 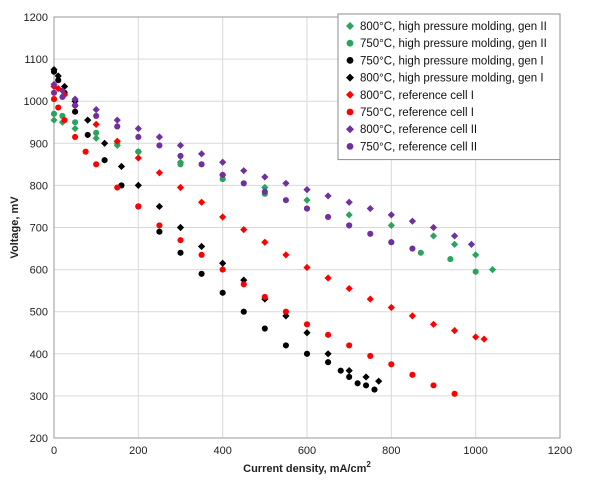 I want to click on x-tick-label: 1200, so click(x=560, y=451).